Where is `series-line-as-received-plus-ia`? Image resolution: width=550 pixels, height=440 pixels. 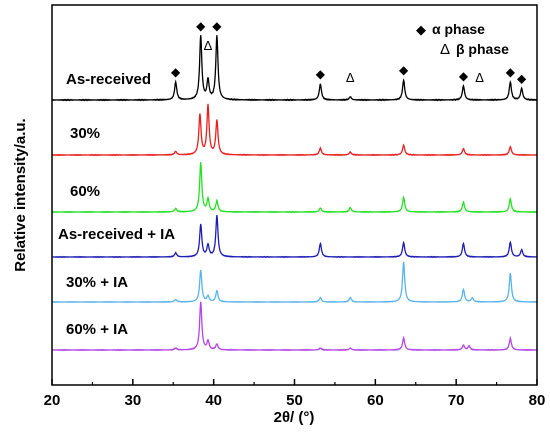 series-line-as-received-plus-ia is located at coordinates (294, 236).